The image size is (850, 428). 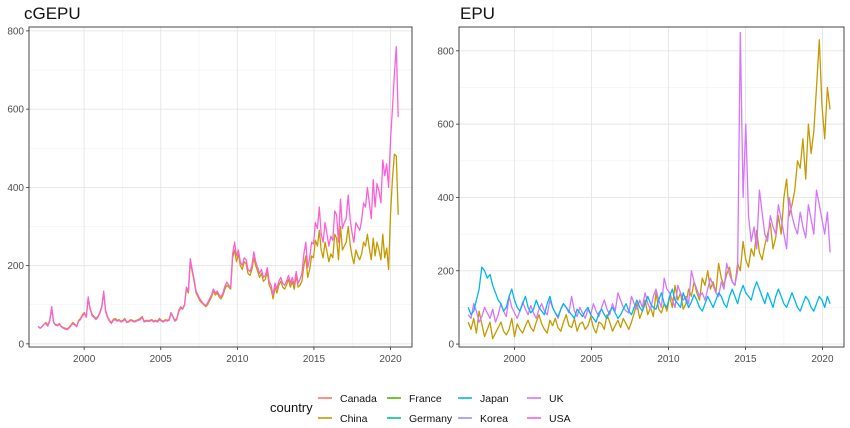 I want to click on legend-item-japan: Japan, so click(x=483, y=399).